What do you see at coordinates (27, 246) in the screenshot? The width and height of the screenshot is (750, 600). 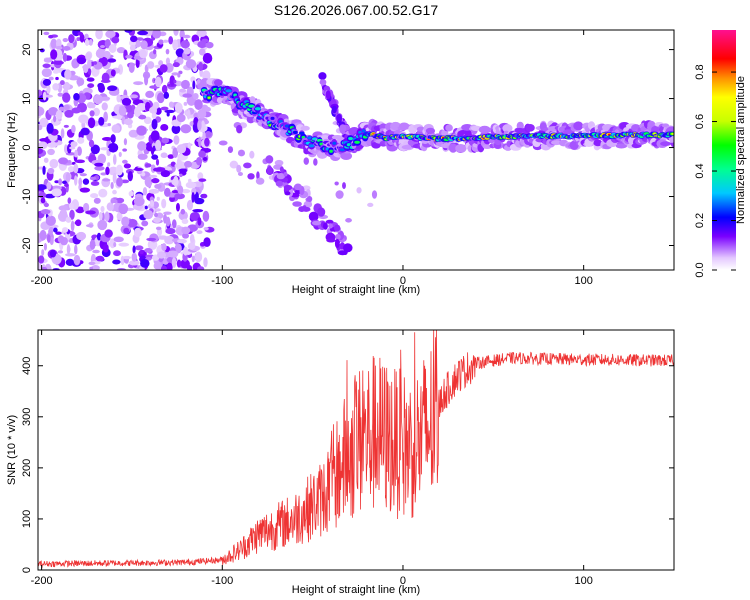 I see `spectrogram-y-tick-label: -20` at bounding box center [27, 246].